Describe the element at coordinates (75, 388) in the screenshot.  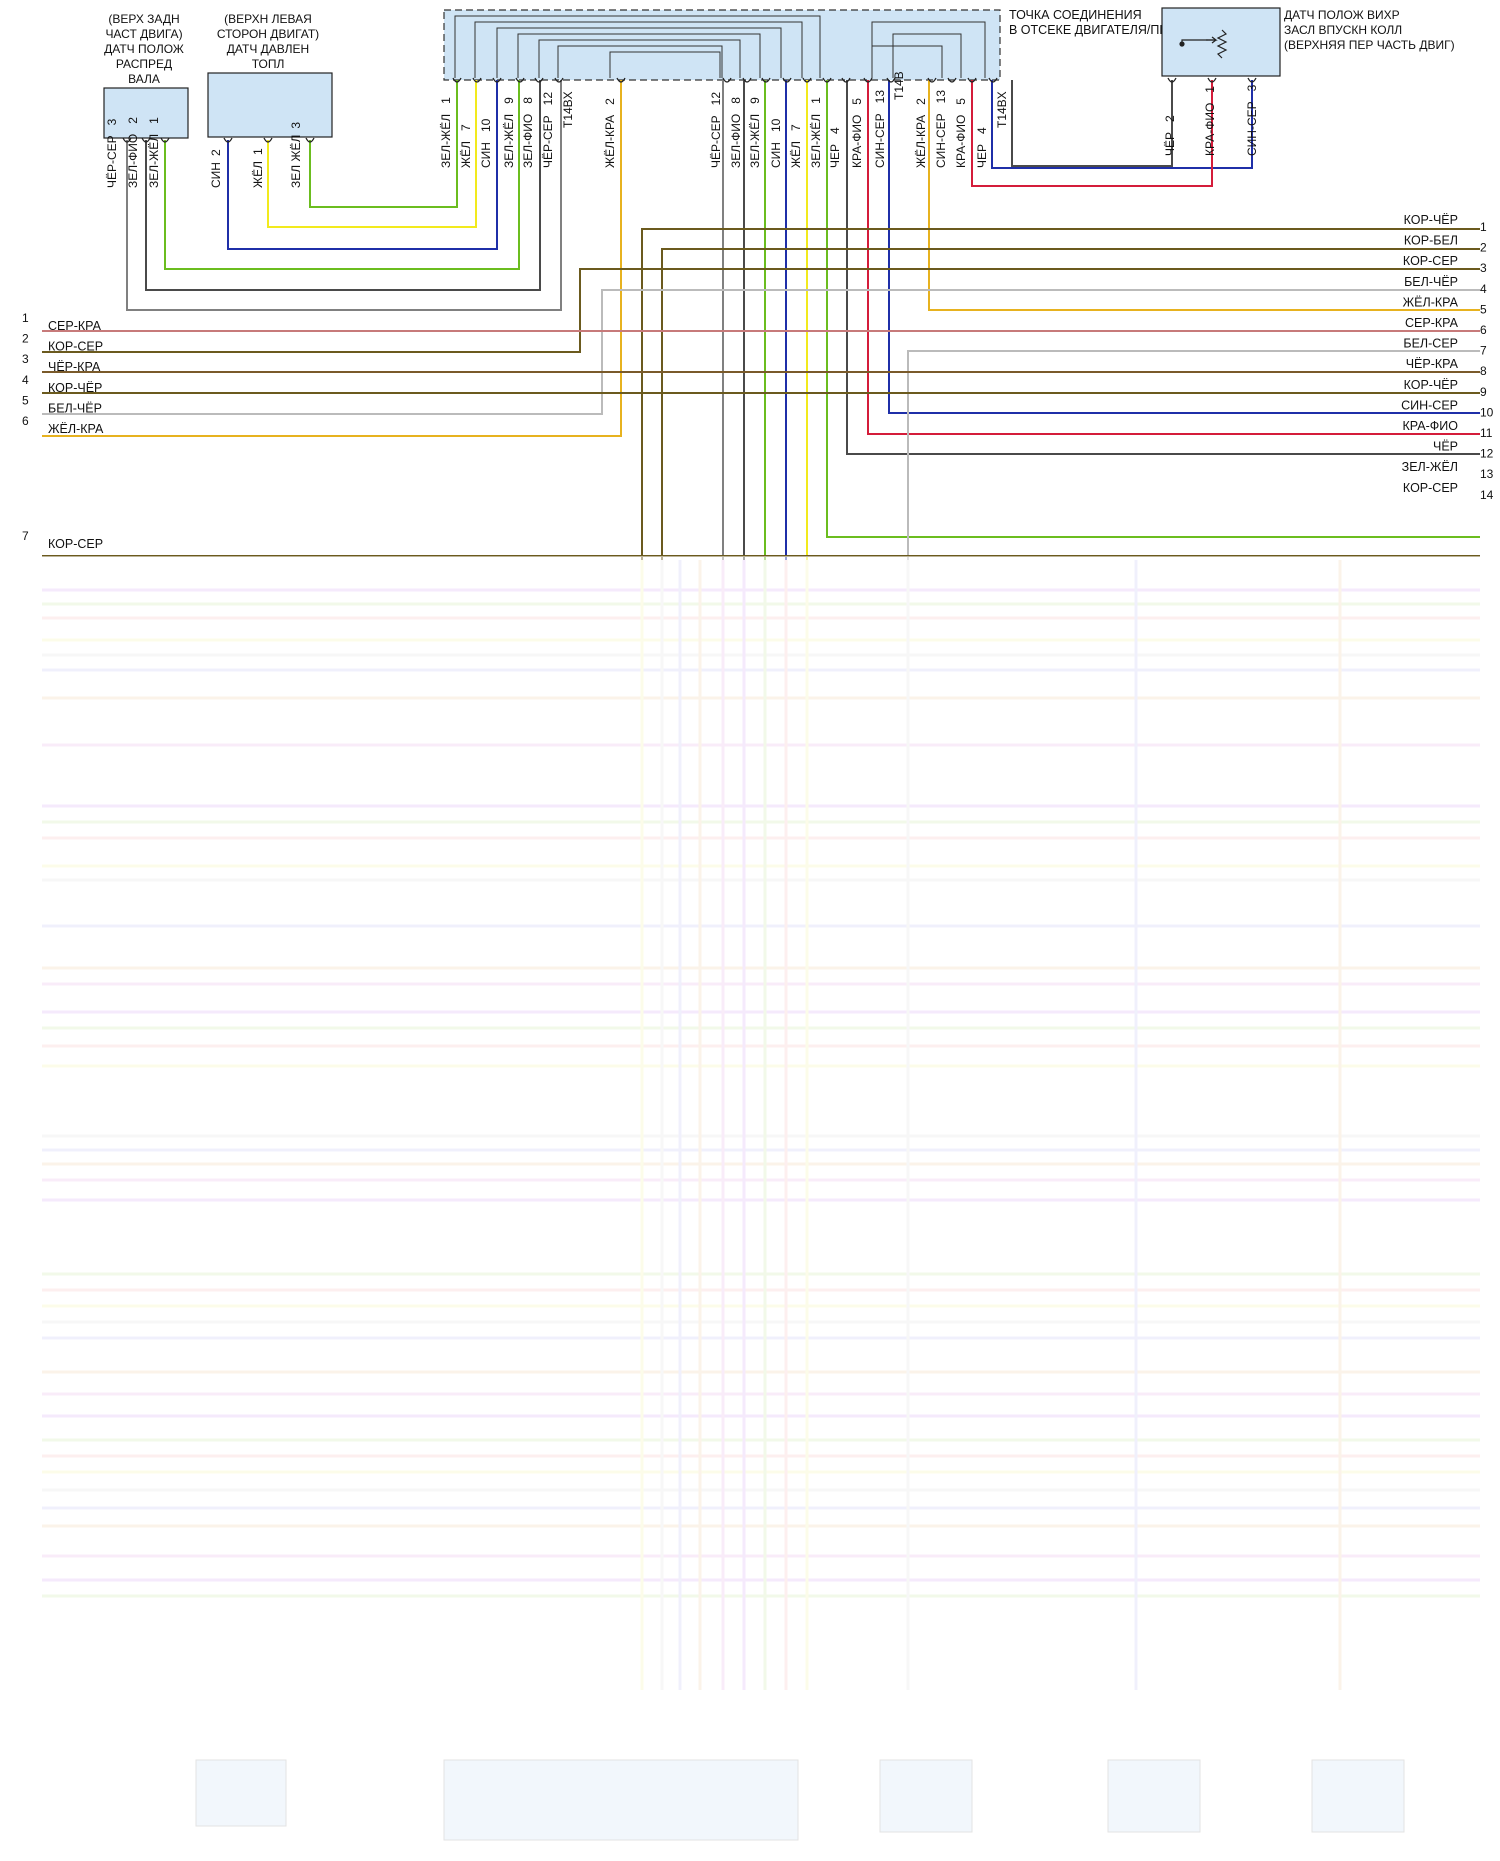
I see `harness-left-wire-label: КОР-ЧЁР` at that location.